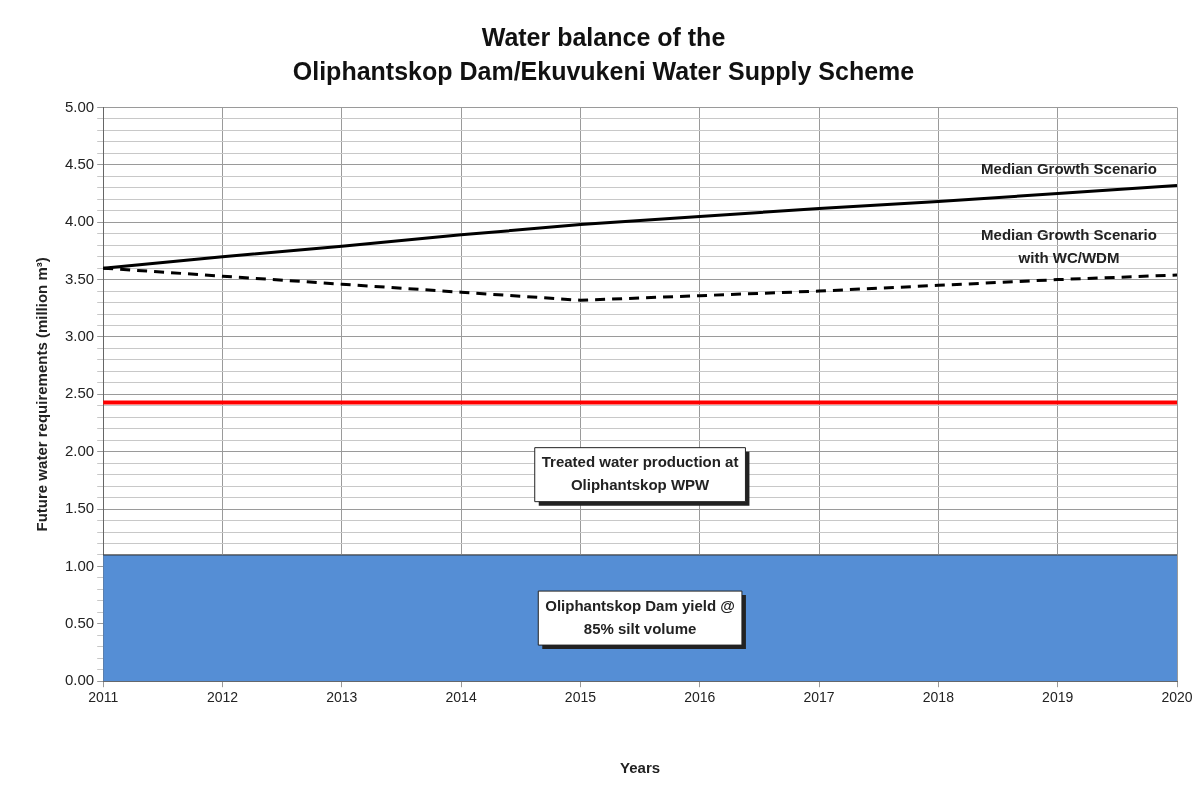 Image resolution: width=1203 pixels, height=790 pixels. What do you see at coordinates (79, 680) in the screenshot?
I see `y-tick-label: 0.00` at bounding box center [79, 680].